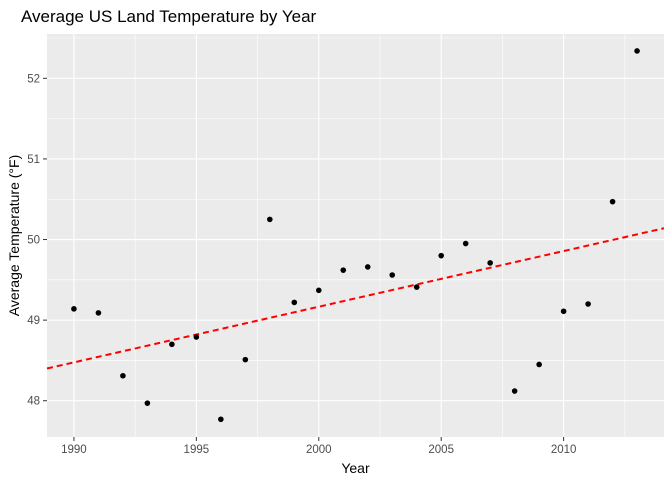  I want to click on x-axis: 1990 1995 2000 2005 2010, so click(318, 446).